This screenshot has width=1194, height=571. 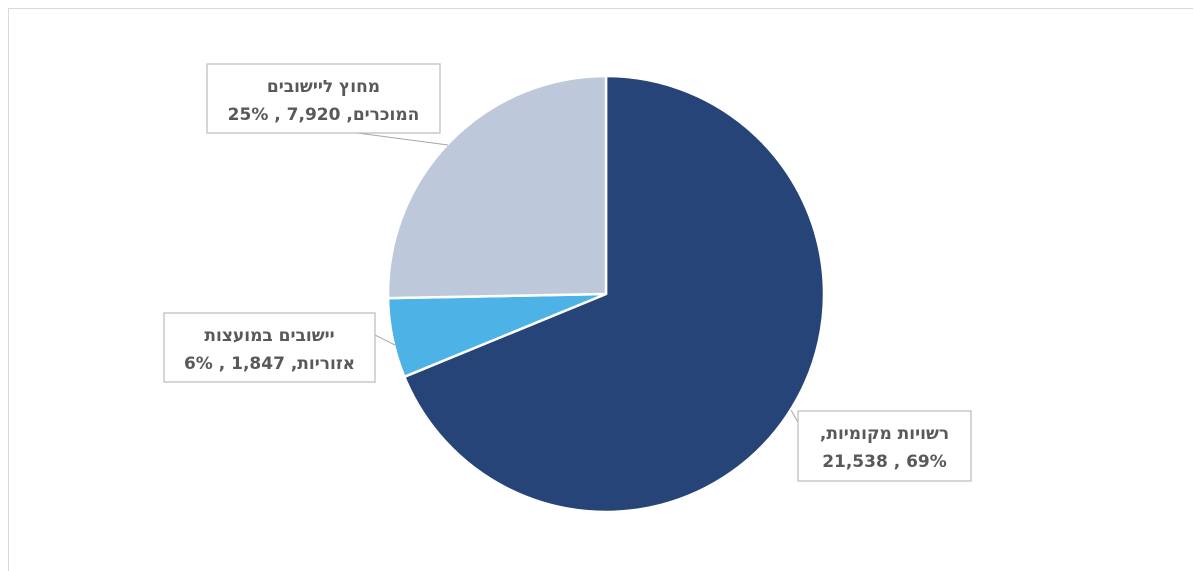 What do you see at coordinates (884, 462) in the screenshot?
I see `data-label-line2-1: 69% , 21,538` at bounding box center [884, 462].